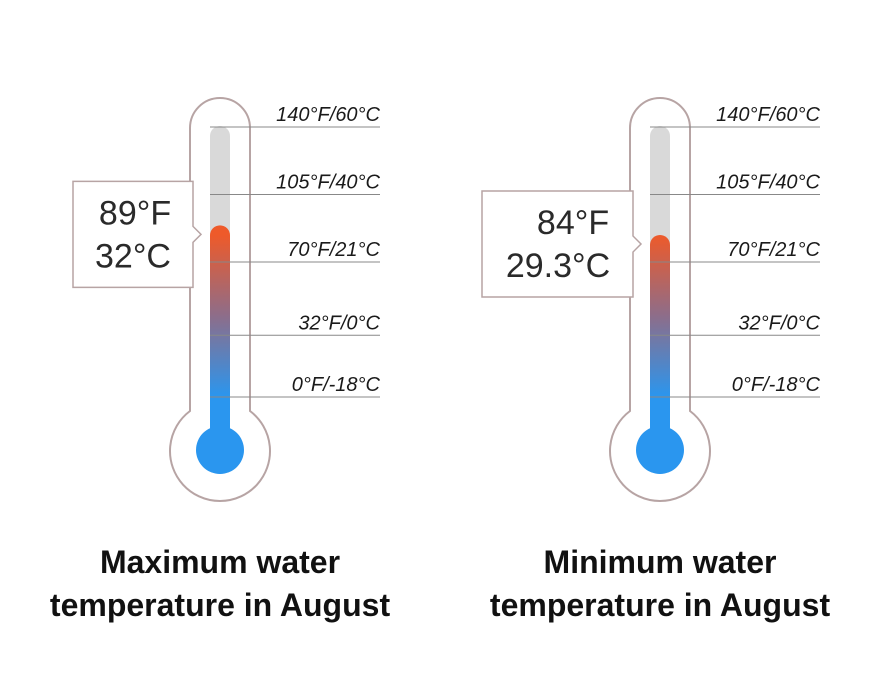 Image resolution: width=880 pixels, height=680 pixels. What do you see at coordinates (573, 223) in the screenshot?
I see `reading-fahrenheit: 84°F` at bounding box center [573, 223].